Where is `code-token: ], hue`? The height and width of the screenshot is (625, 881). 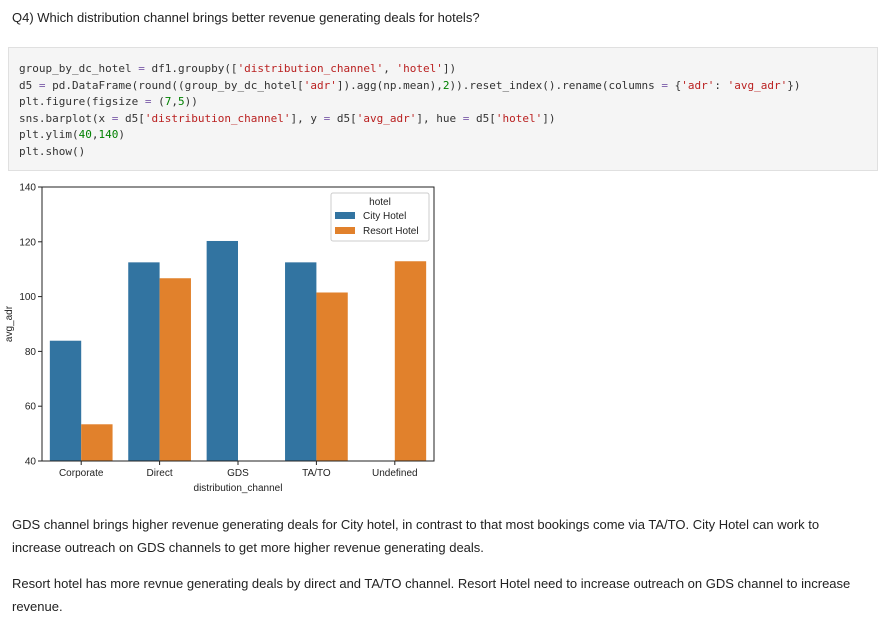
code-token: ], hue is located at coordinates (439, 118).